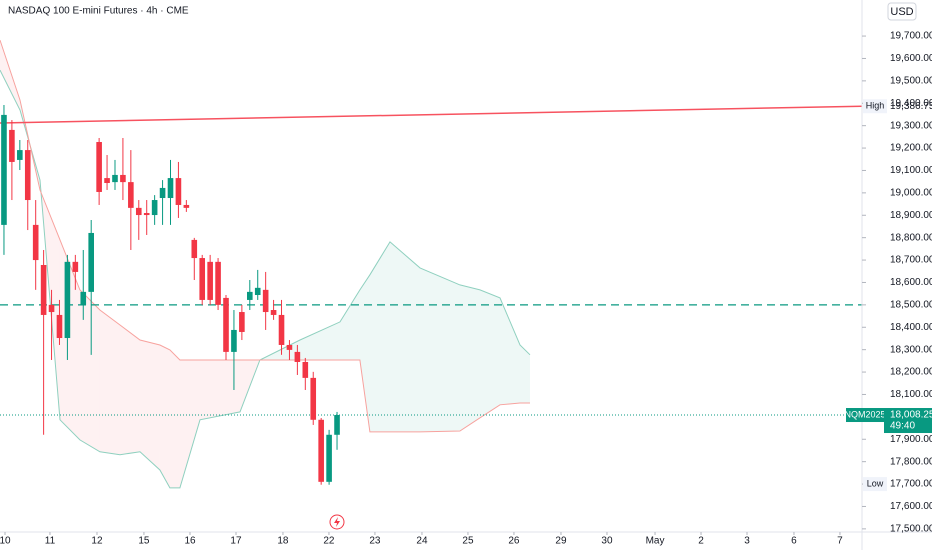  Describe the element at coordinates (190, 541) in the screenshot. I see `x-tick-label: 16` at that location.